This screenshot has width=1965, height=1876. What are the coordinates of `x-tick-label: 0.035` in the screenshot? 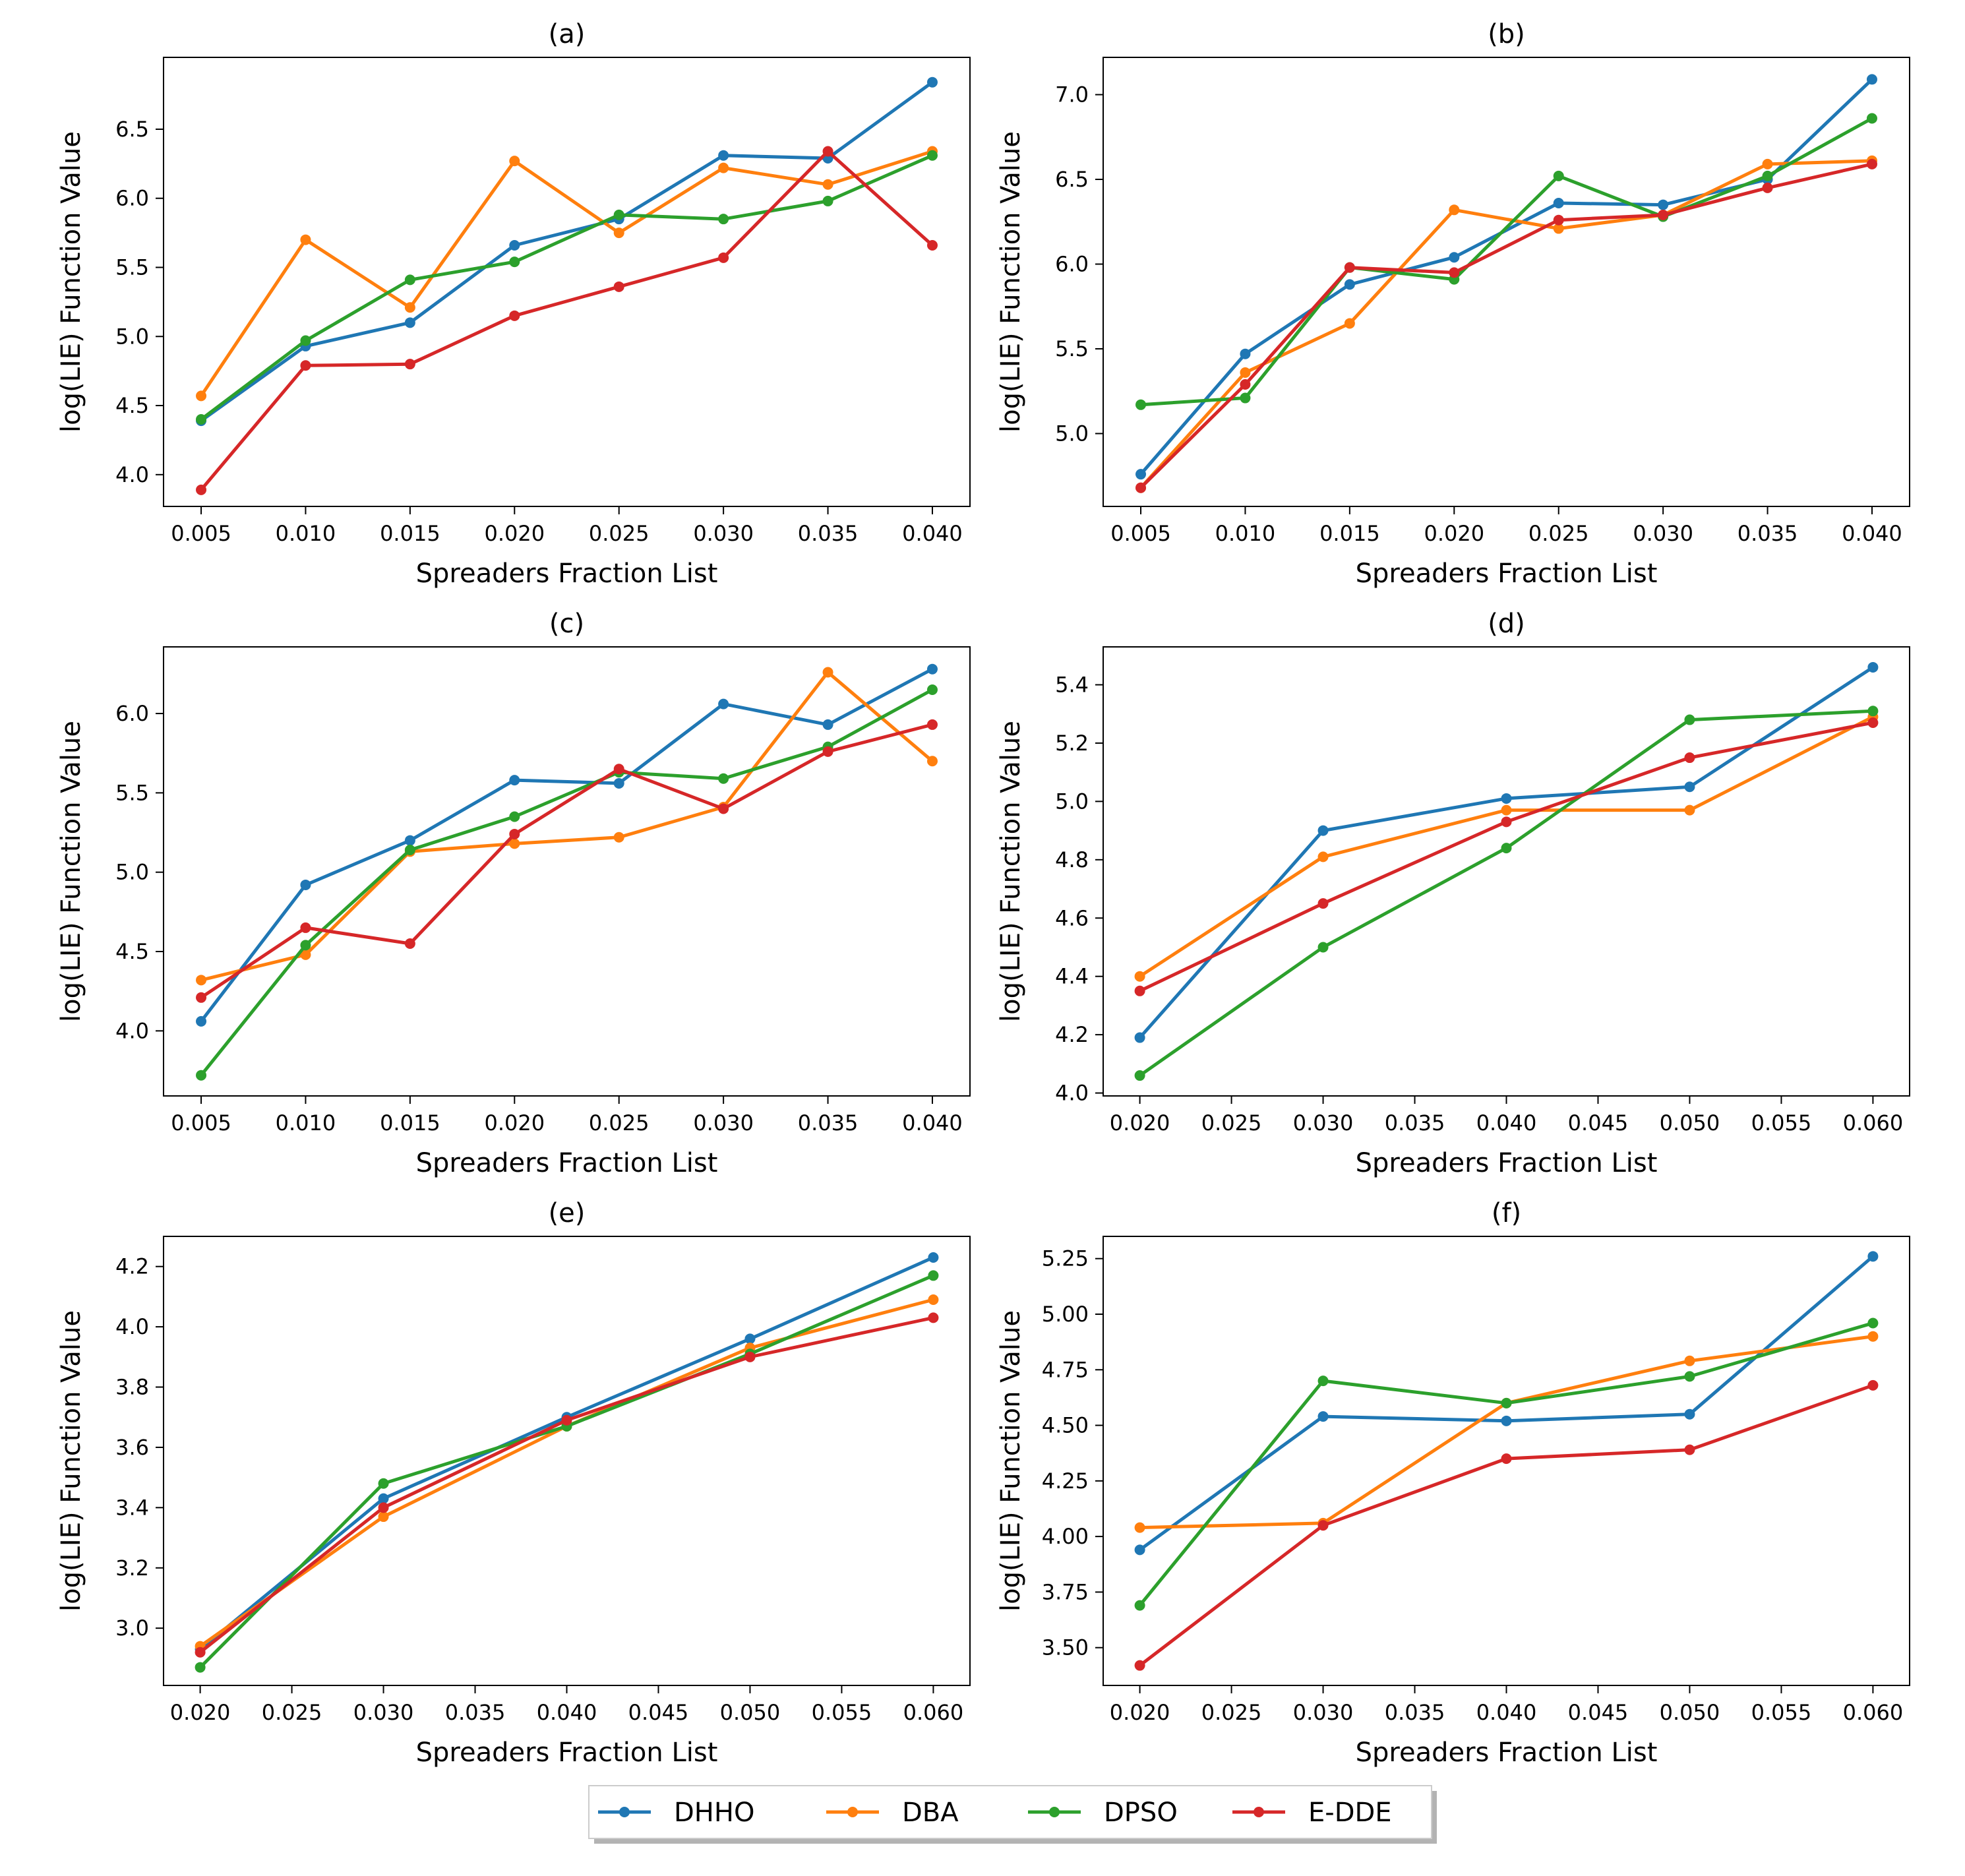 It's located at (828, 533).